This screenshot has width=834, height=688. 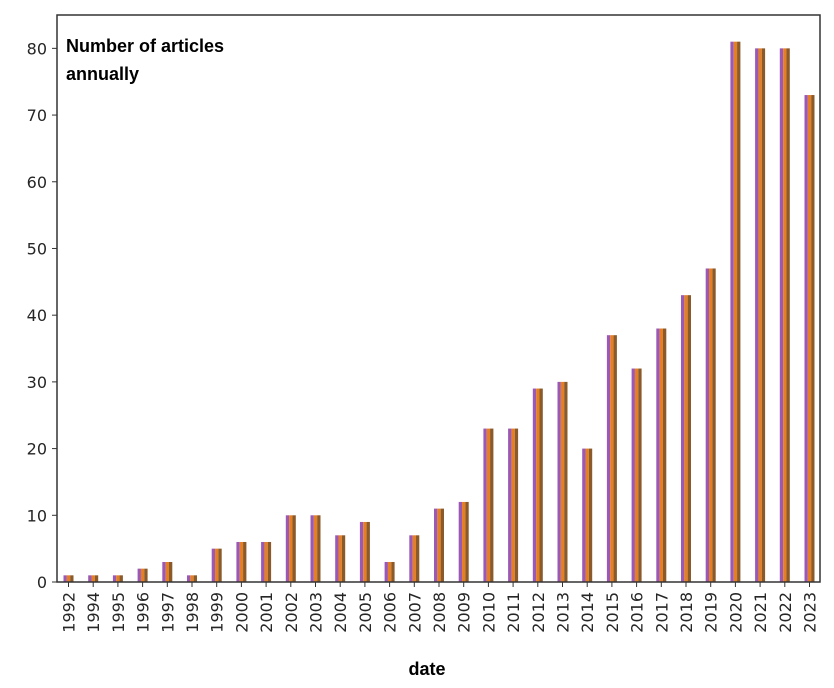 What do you see at coordinates (636, 475) in the screenshot?
I see `bar-2016` at bounding box center [636, 475].